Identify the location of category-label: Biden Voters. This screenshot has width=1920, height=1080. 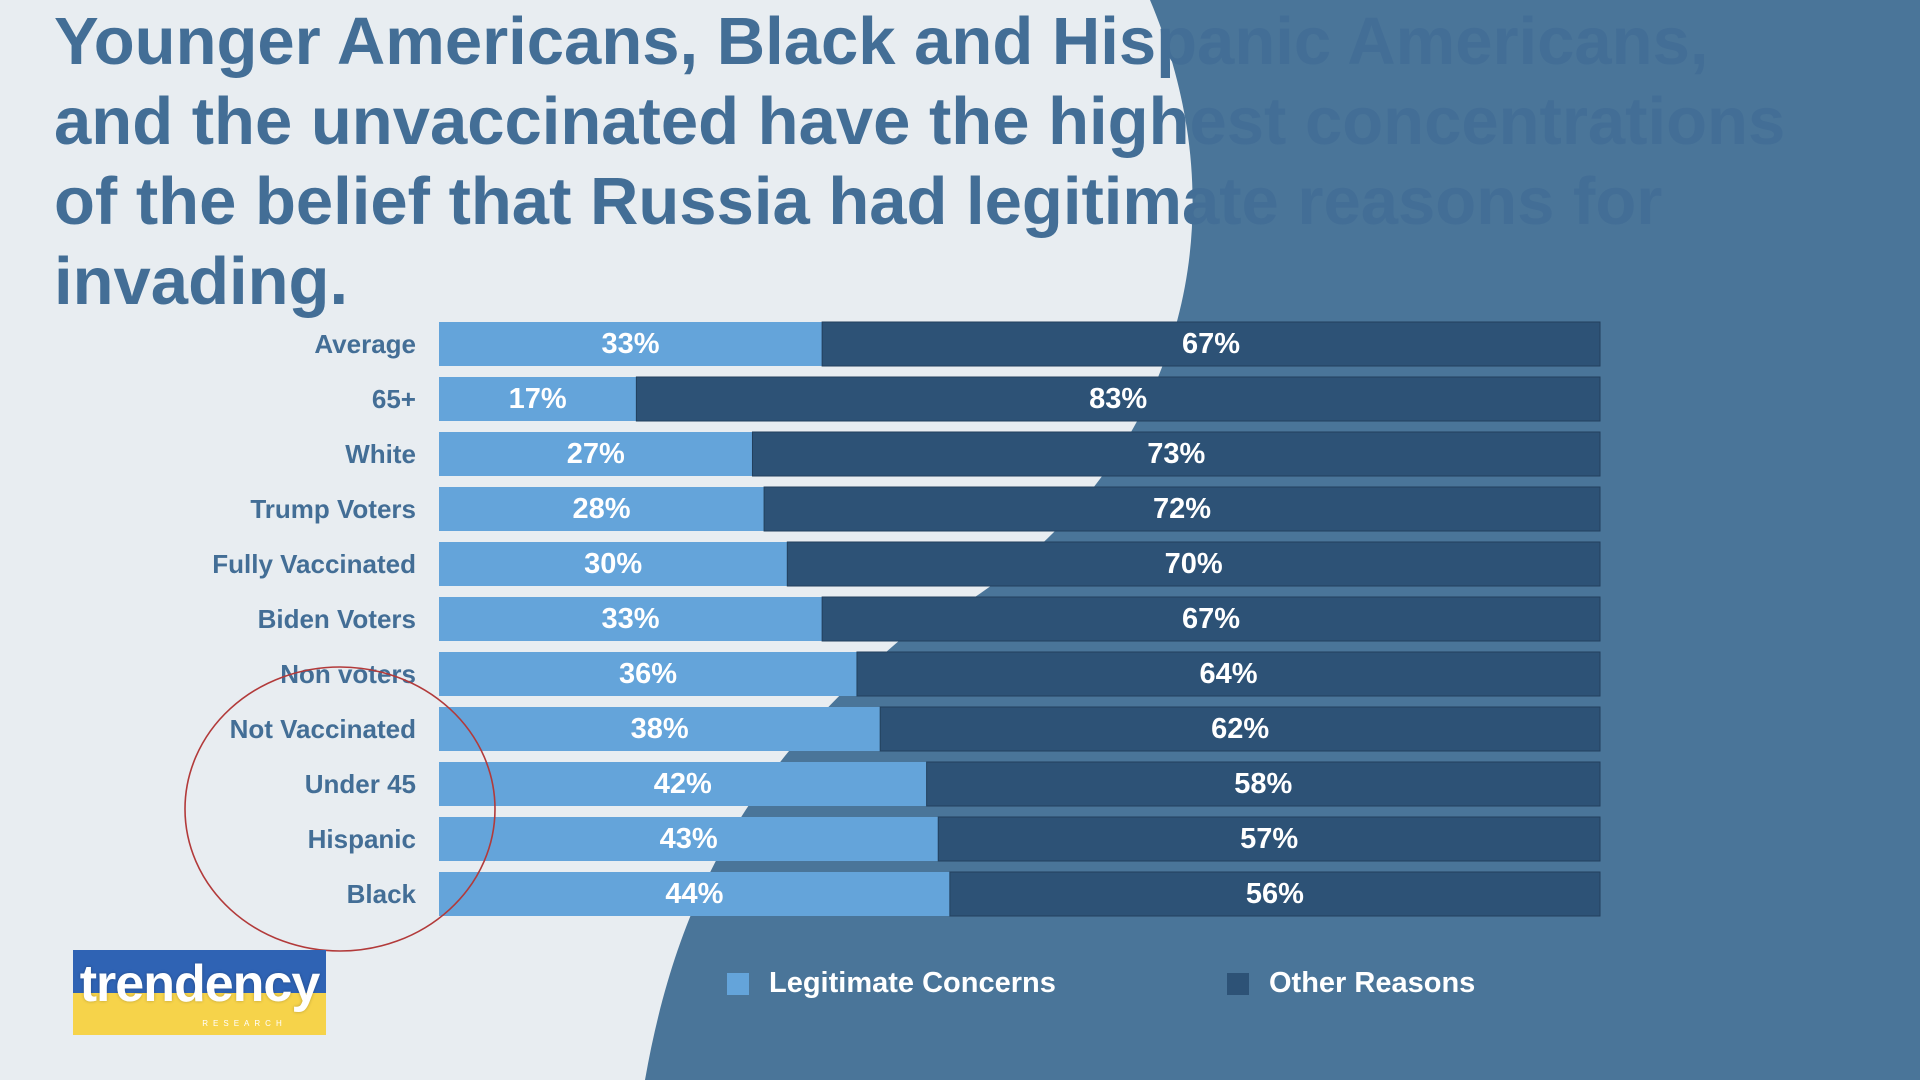
(337, 619).